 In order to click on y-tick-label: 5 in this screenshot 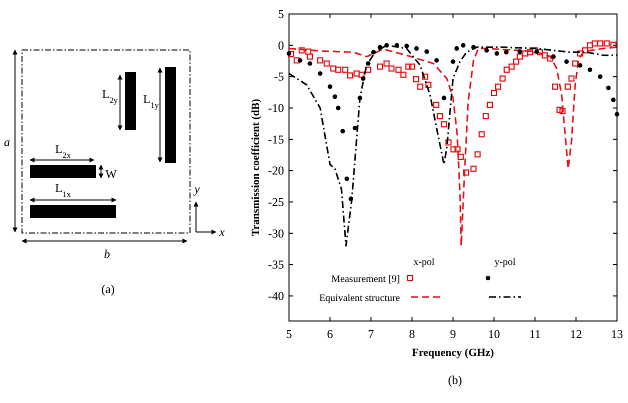, I will do `click(281, 14)`.